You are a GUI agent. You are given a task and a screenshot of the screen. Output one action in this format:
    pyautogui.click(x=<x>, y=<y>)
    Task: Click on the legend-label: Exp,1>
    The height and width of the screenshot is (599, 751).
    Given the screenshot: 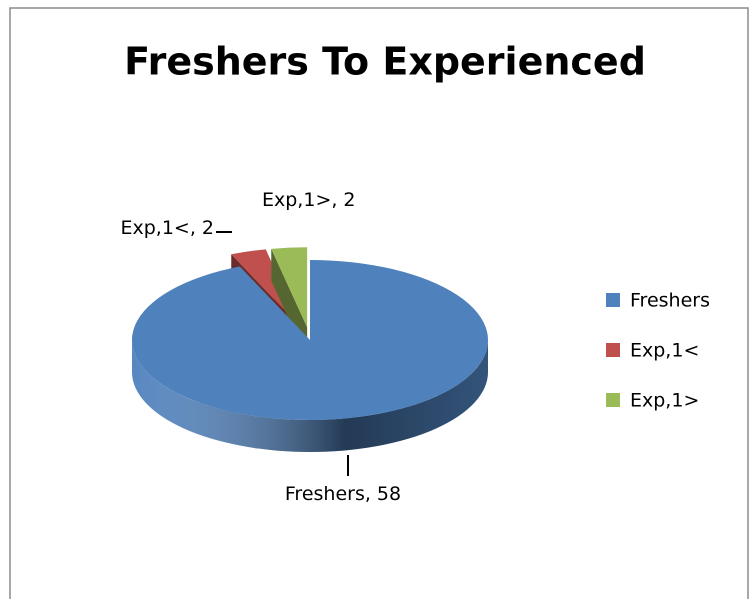 What is the action you would take?
    pyautogui.click(x=664, y=401)
    